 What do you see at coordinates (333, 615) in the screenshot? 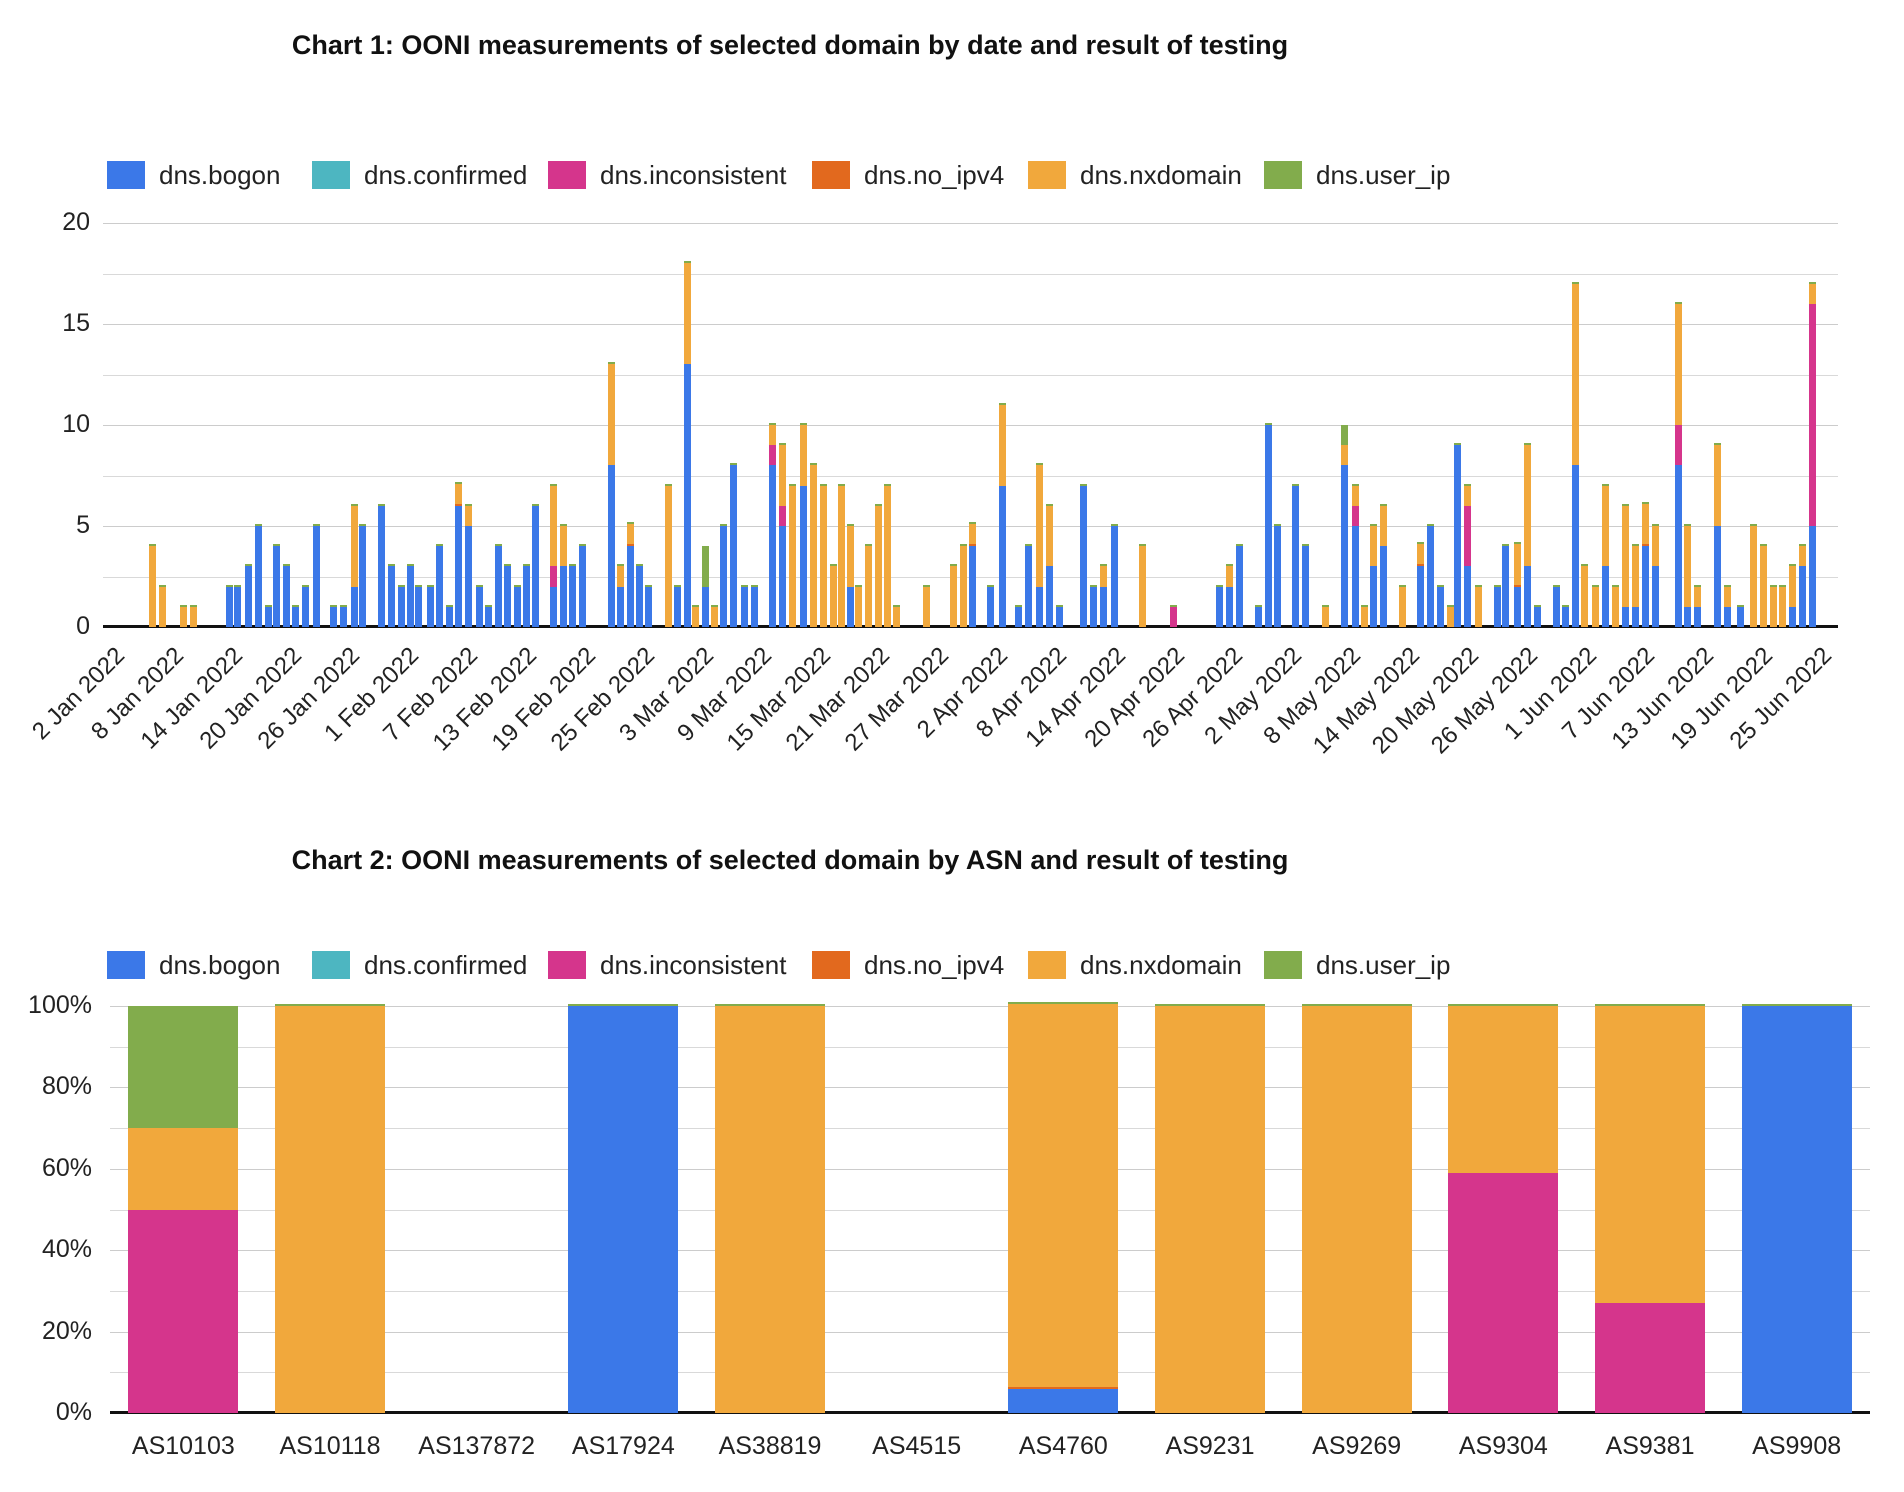
I see `stacked-bar-26 Jan 2022` at bounding box center [333, 615].